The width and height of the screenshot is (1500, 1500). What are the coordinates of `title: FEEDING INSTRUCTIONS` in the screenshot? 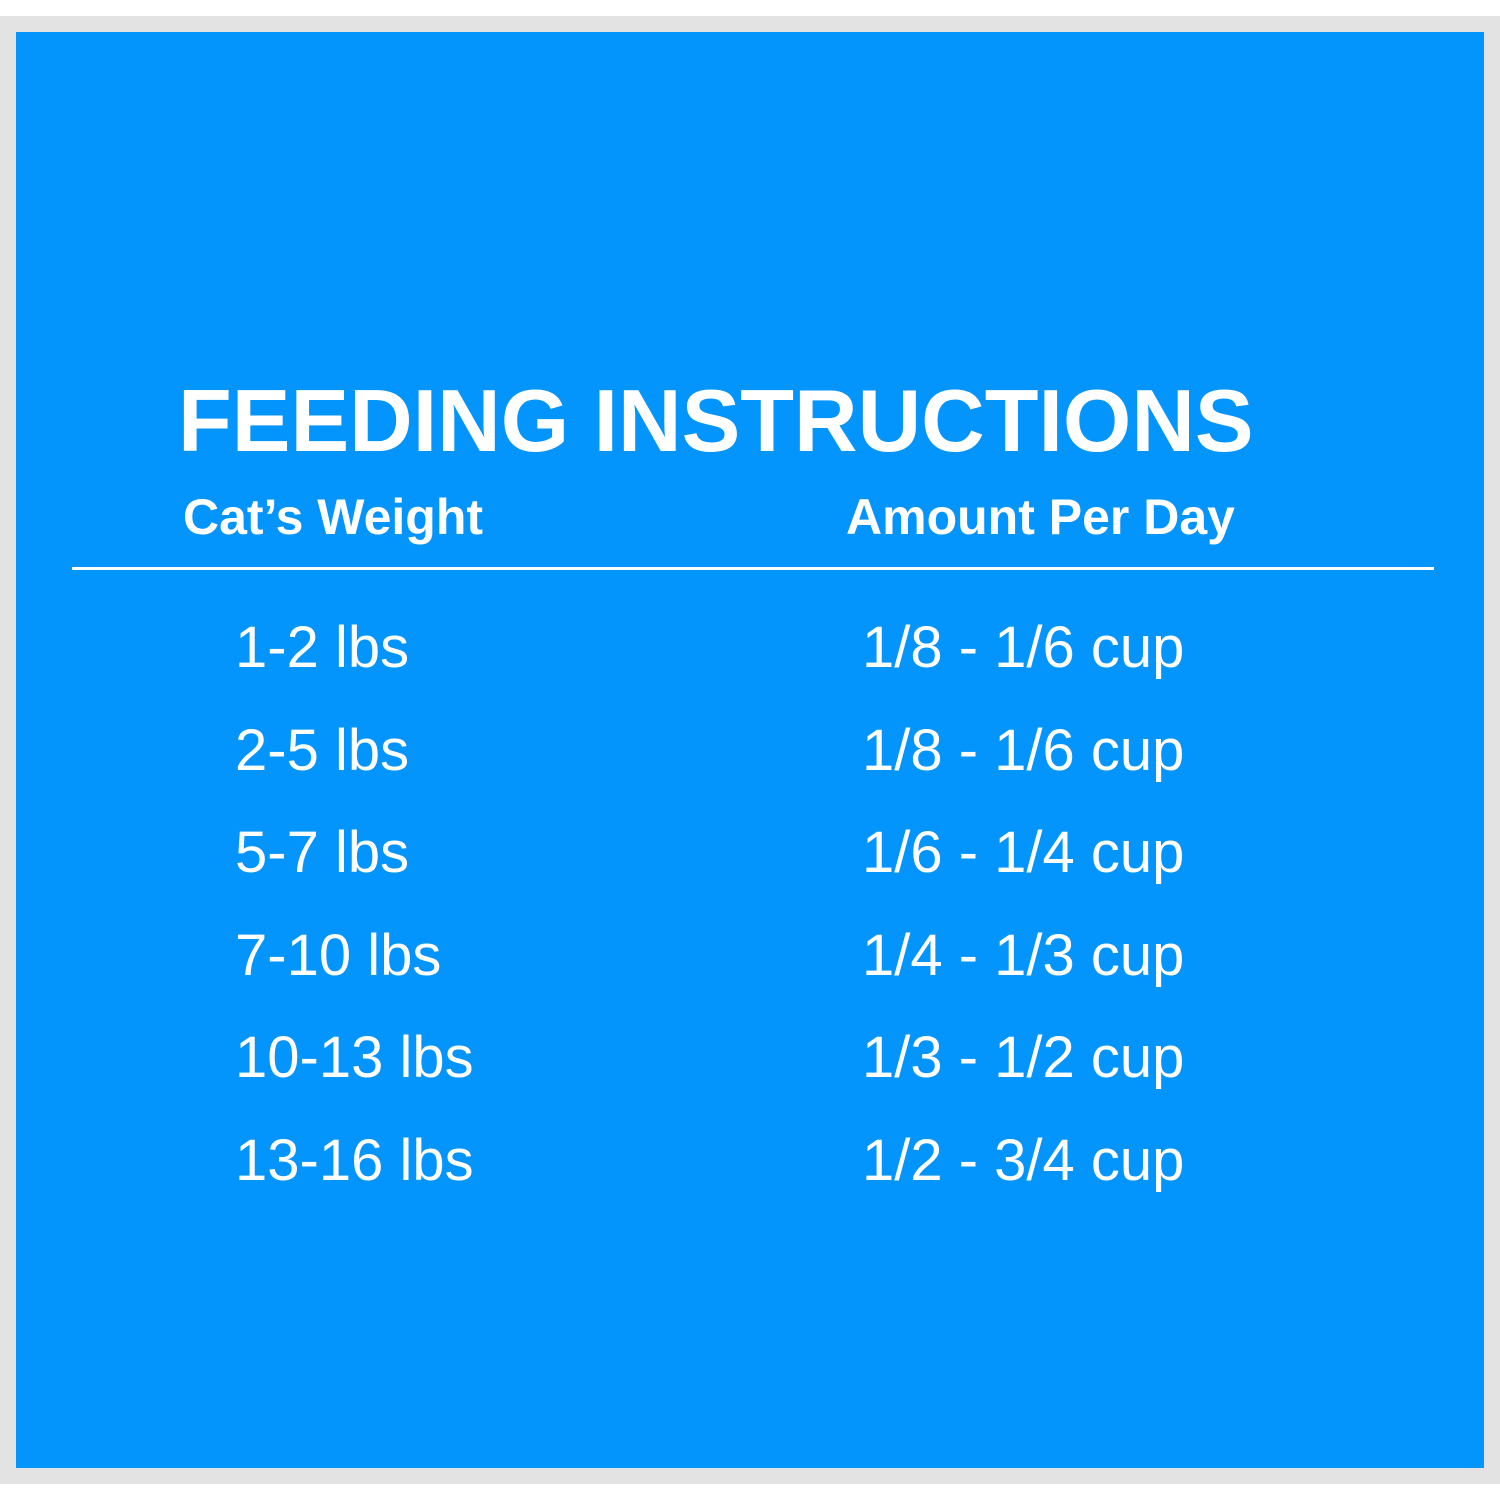 It's located at (716, 420).